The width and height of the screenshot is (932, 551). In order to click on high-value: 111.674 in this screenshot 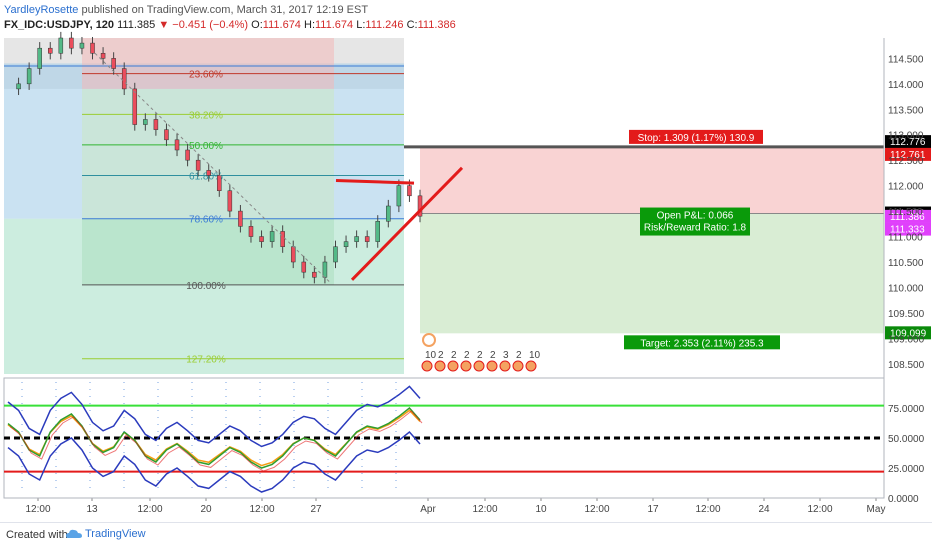, I will do `click(334, 25)`.